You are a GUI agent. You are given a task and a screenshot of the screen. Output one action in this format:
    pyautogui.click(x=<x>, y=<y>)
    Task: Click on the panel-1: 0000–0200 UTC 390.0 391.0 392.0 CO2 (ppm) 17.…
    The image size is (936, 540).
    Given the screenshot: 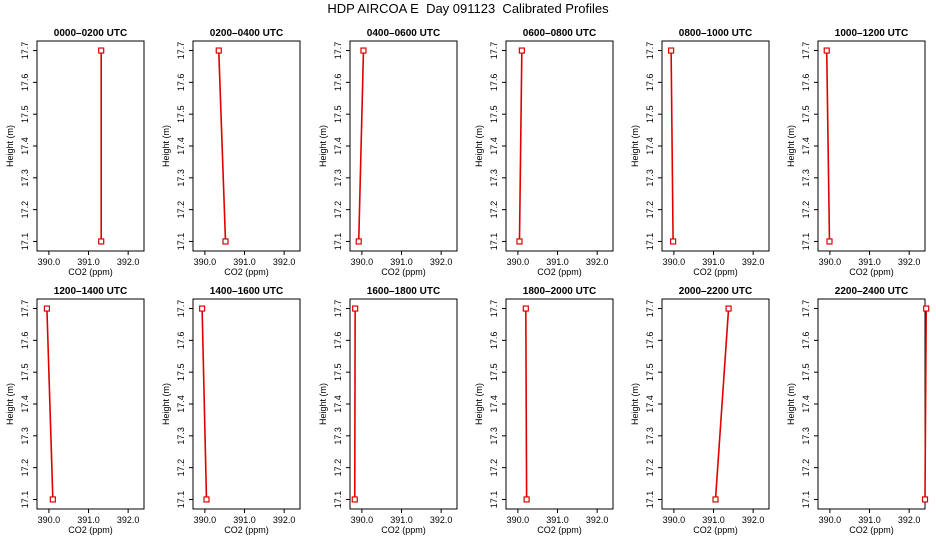 What is the action you would take?
    pyautogui.click(x=75, y=152)
    